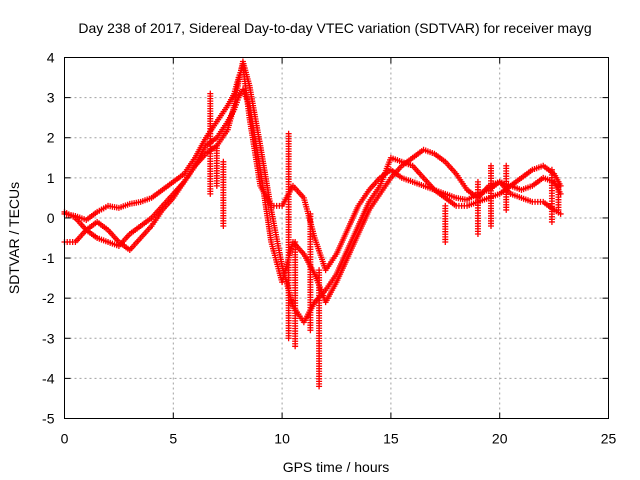  What do you see at coordinates (51, 218) in the screenshot?
I see `y-tick-label: 0` at bounding box center [51, 218].